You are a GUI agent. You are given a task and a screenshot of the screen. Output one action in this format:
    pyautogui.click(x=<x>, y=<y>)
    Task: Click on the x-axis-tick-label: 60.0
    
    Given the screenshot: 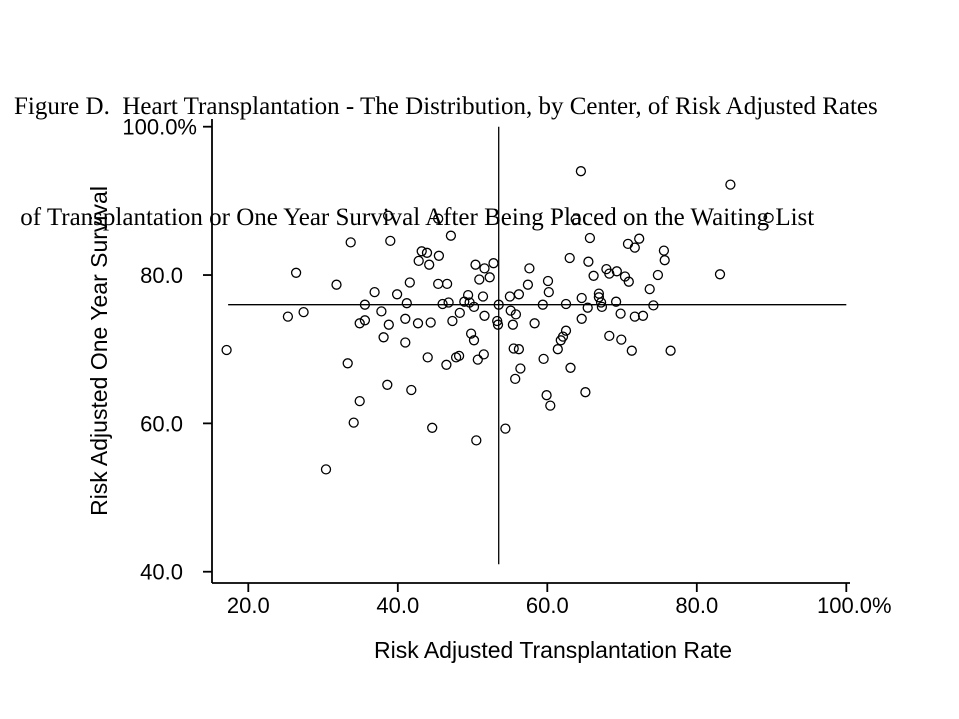 What is the action you would take?
    pyautogui.click(x=547, y=605)
    